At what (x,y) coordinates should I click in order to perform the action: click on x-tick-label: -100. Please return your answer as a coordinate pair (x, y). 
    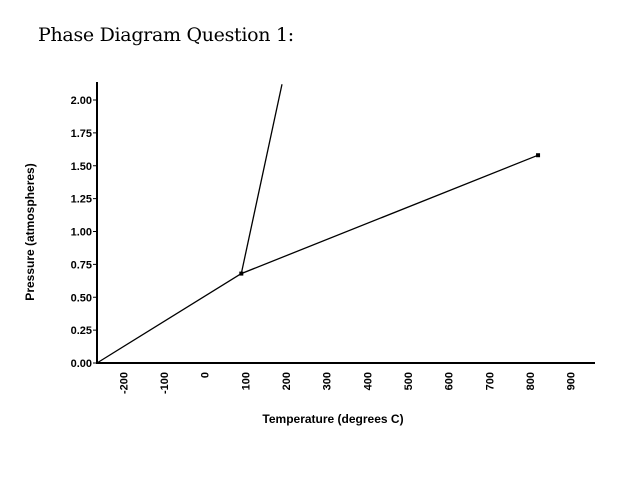
    Looking at the image, I should click on (165, 383).